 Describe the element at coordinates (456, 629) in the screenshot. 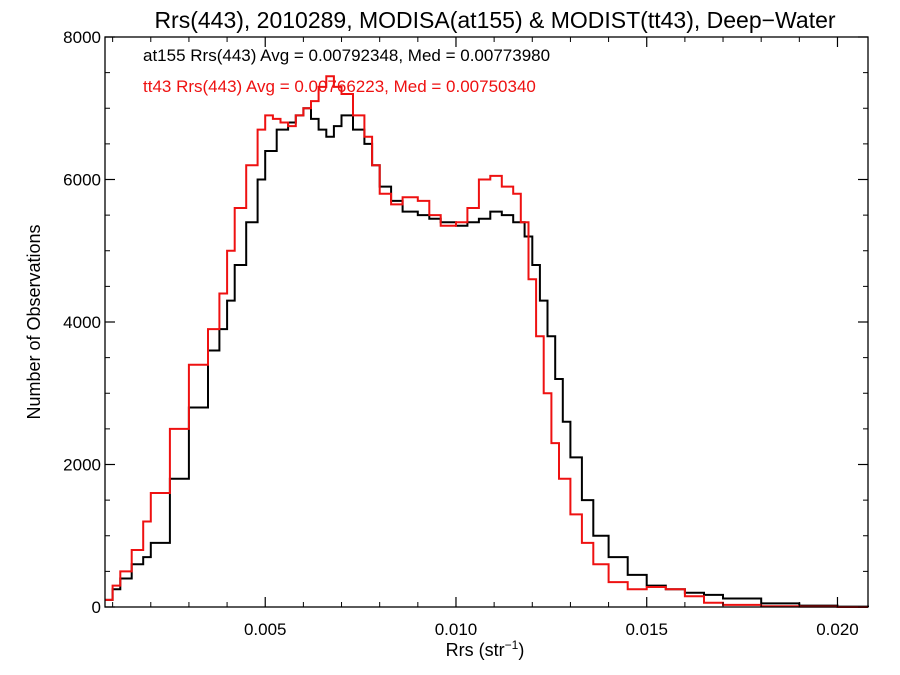

I see `x-tick-label: 0.010` at that location.